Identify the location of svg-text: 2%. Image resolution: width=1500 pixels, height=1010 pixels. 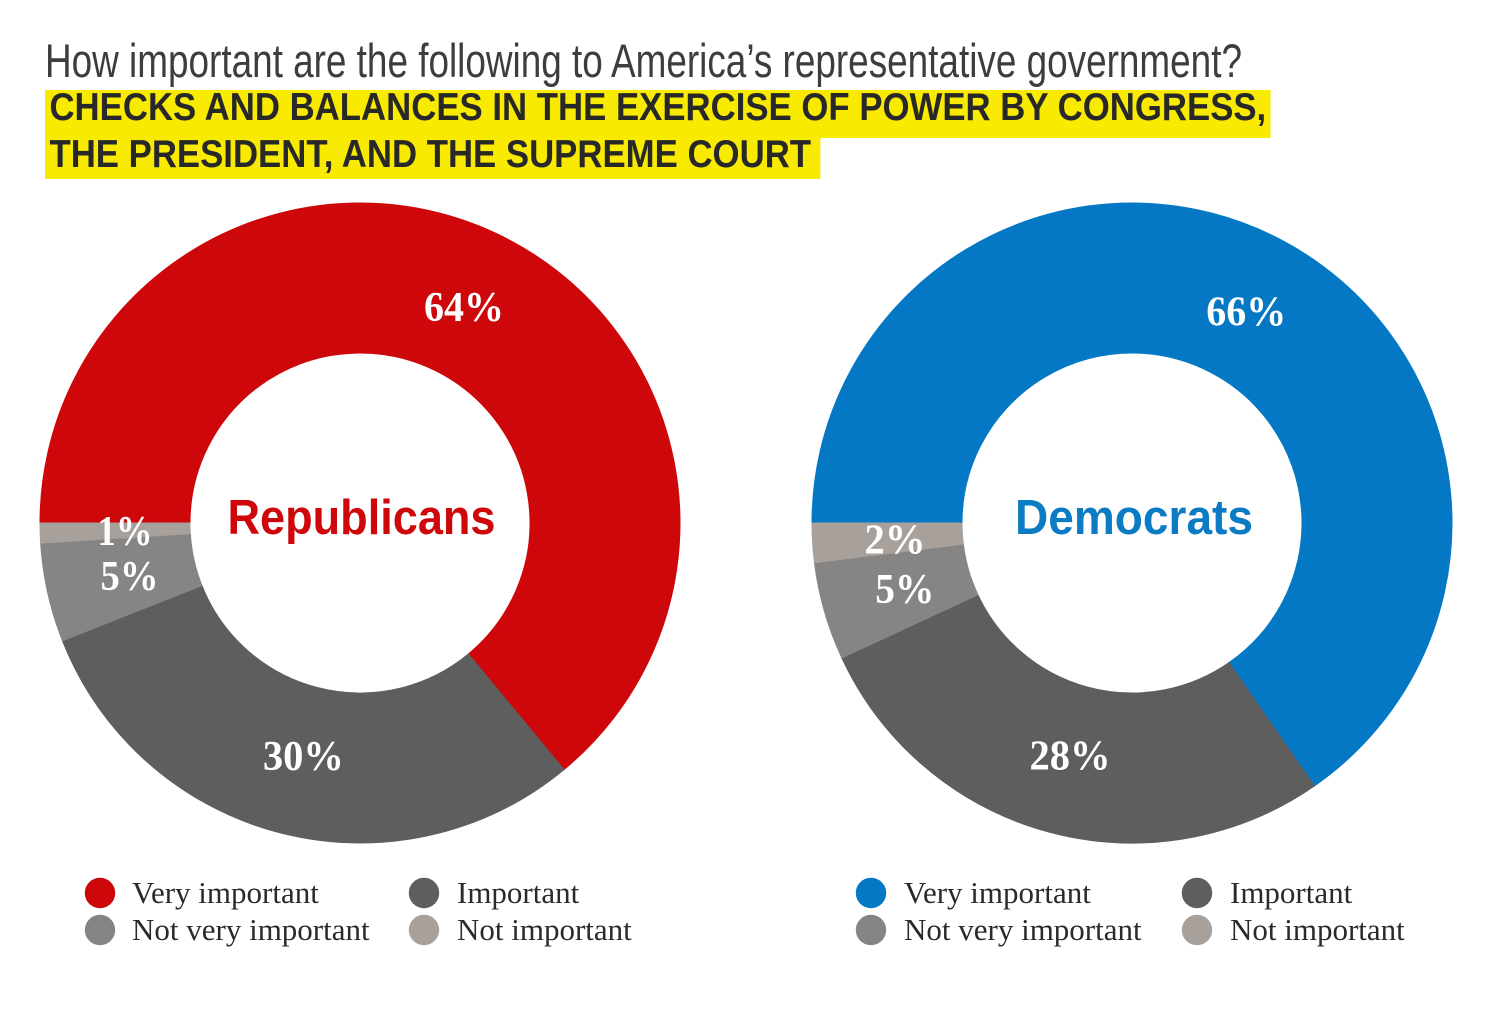
(895, 541).